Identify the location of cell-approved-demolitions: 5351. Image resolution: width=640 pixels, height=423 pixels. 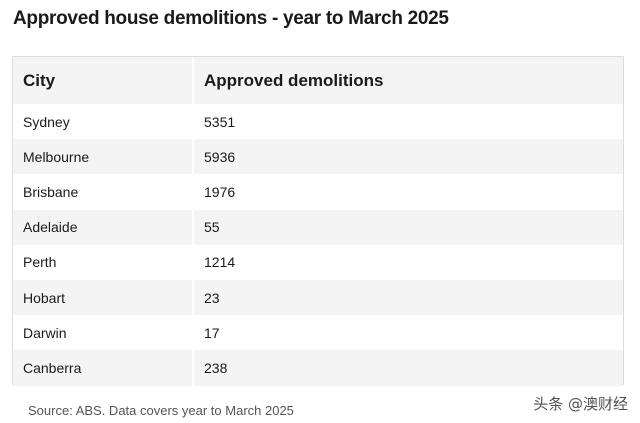
(220, 121).